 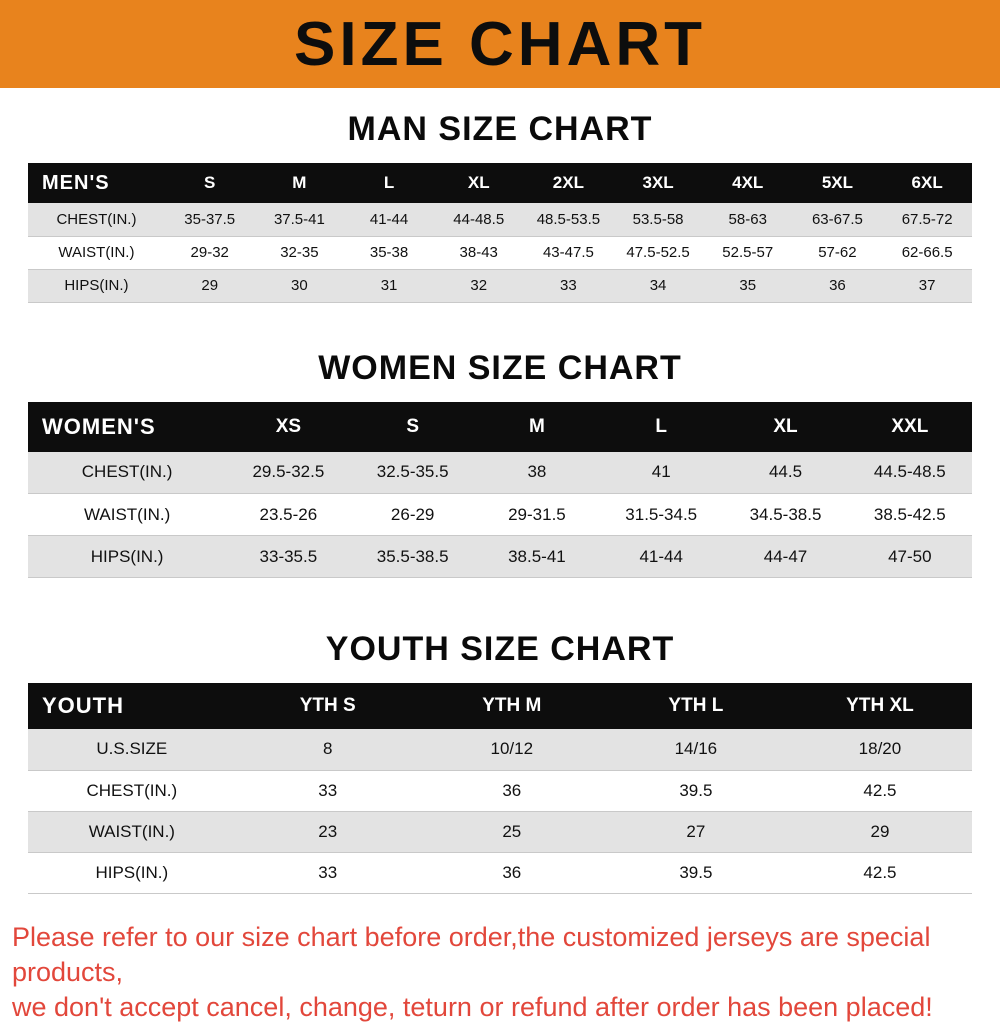 I want to click on size-column-header: 6XL, so click(x=927, y=183).